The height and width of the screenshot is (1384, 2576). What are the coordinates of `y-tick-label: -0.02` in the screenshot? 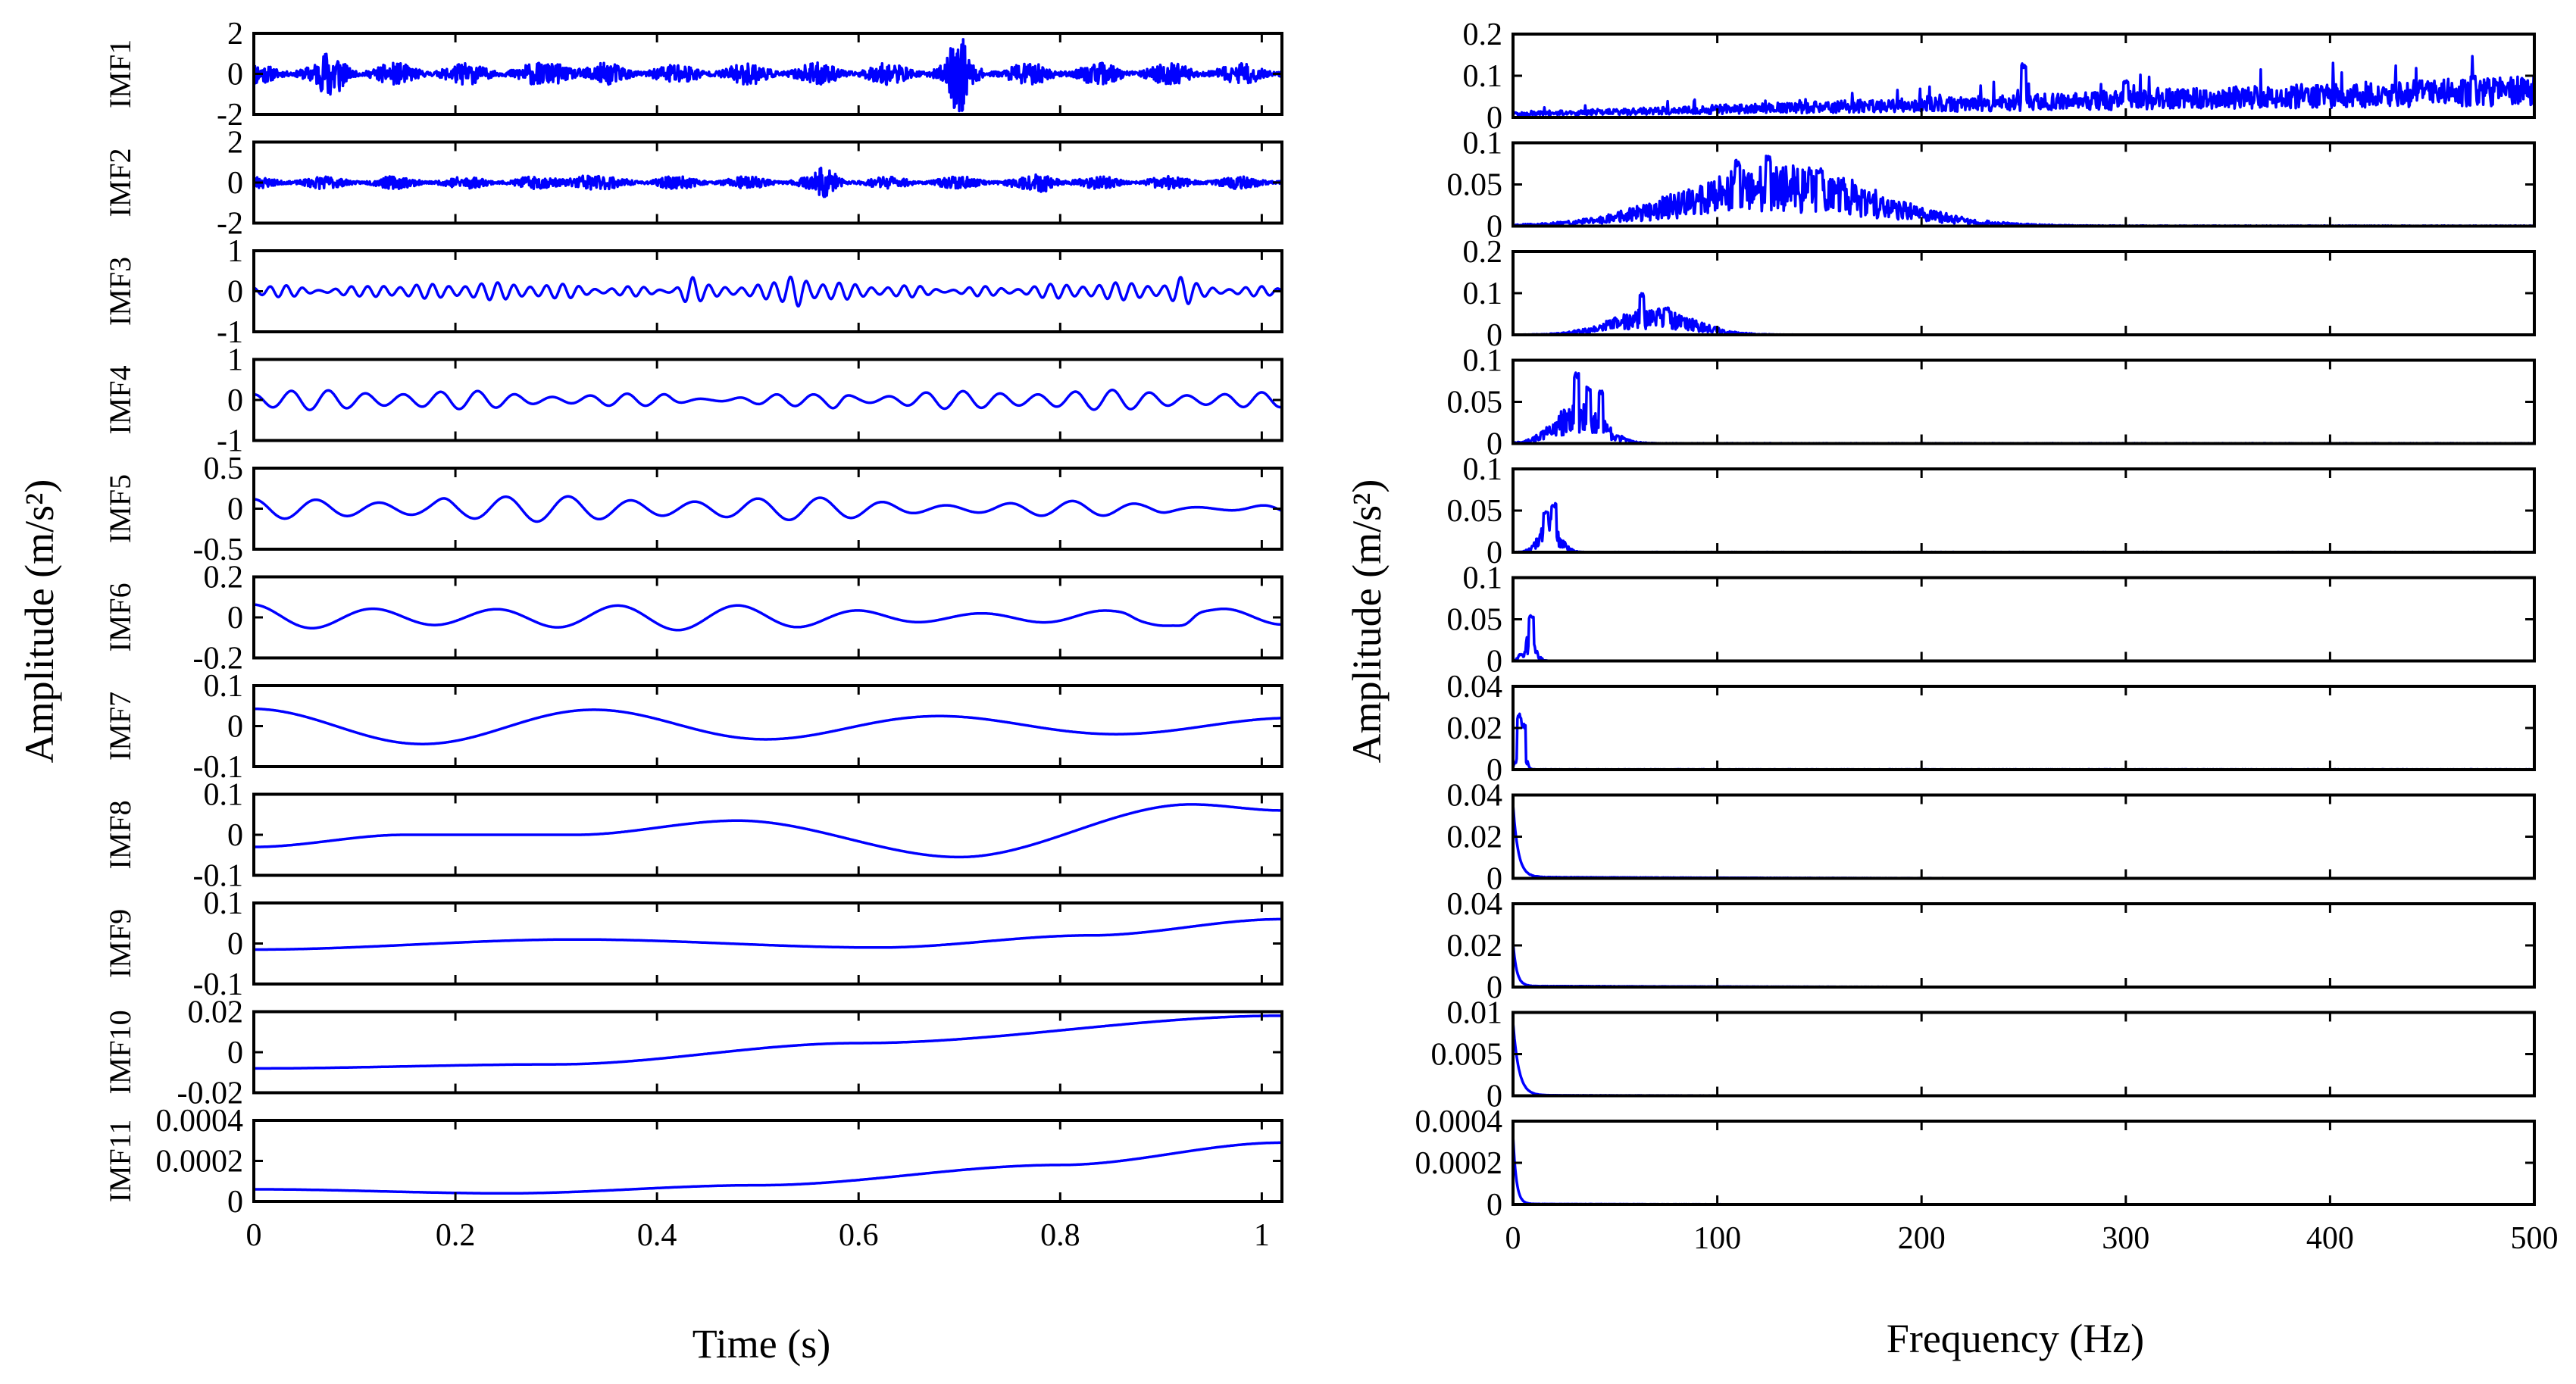 It's located at (211, 1093).